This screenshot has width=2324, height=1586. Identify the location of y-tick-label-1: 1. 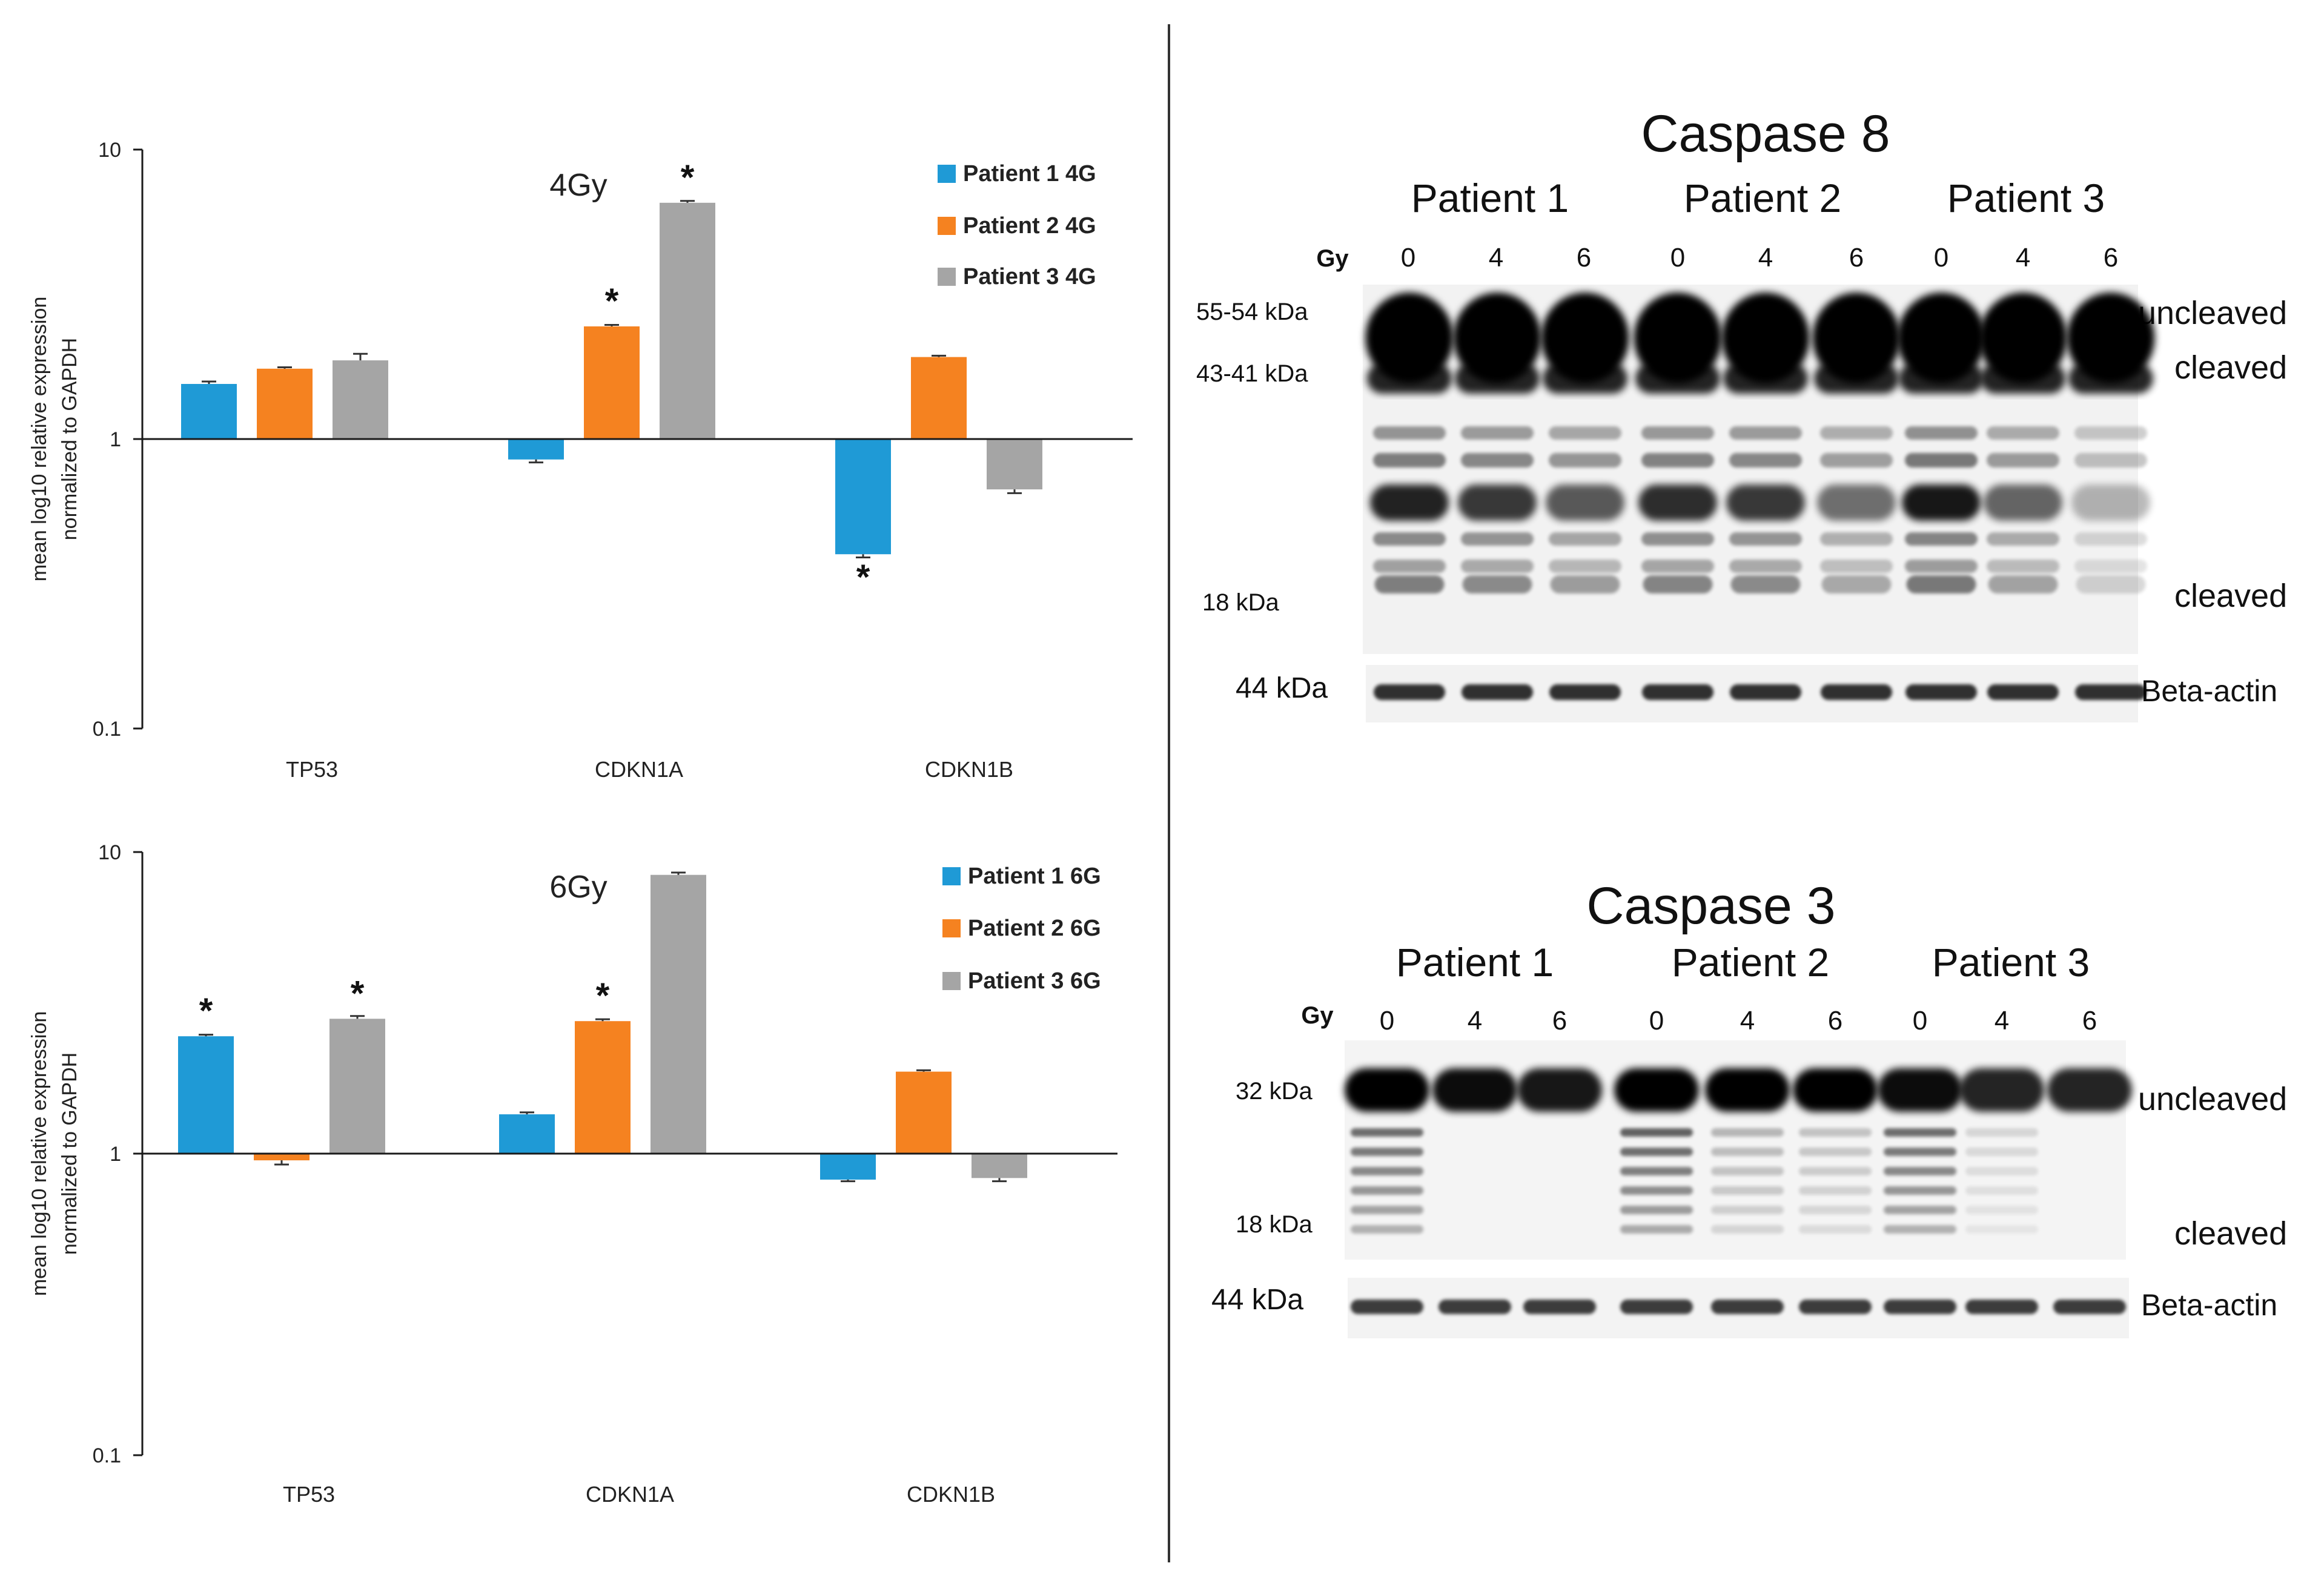
(115, 1154).